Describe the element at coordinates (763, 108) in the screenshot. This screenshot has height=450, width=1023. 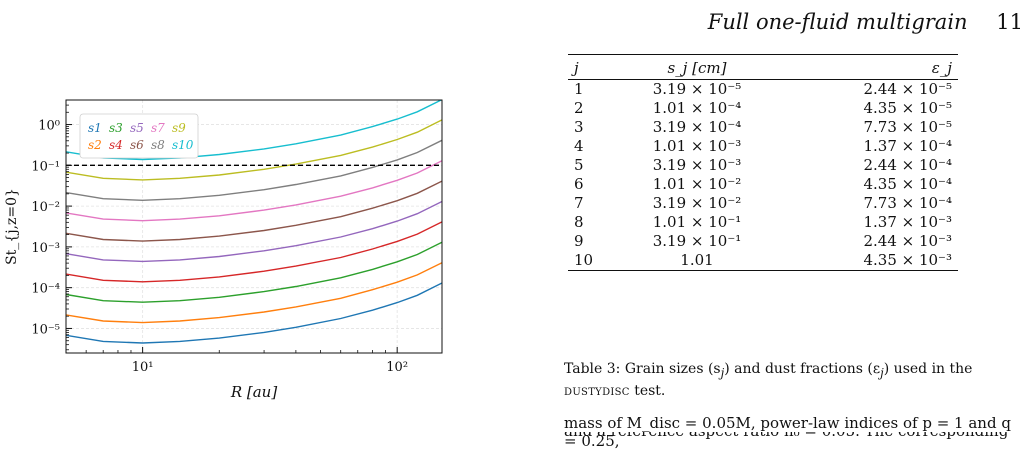
I see `table-row: 2 1.01 × 10⁻⁴ 4.35 × 10⁻⁵` at that location.